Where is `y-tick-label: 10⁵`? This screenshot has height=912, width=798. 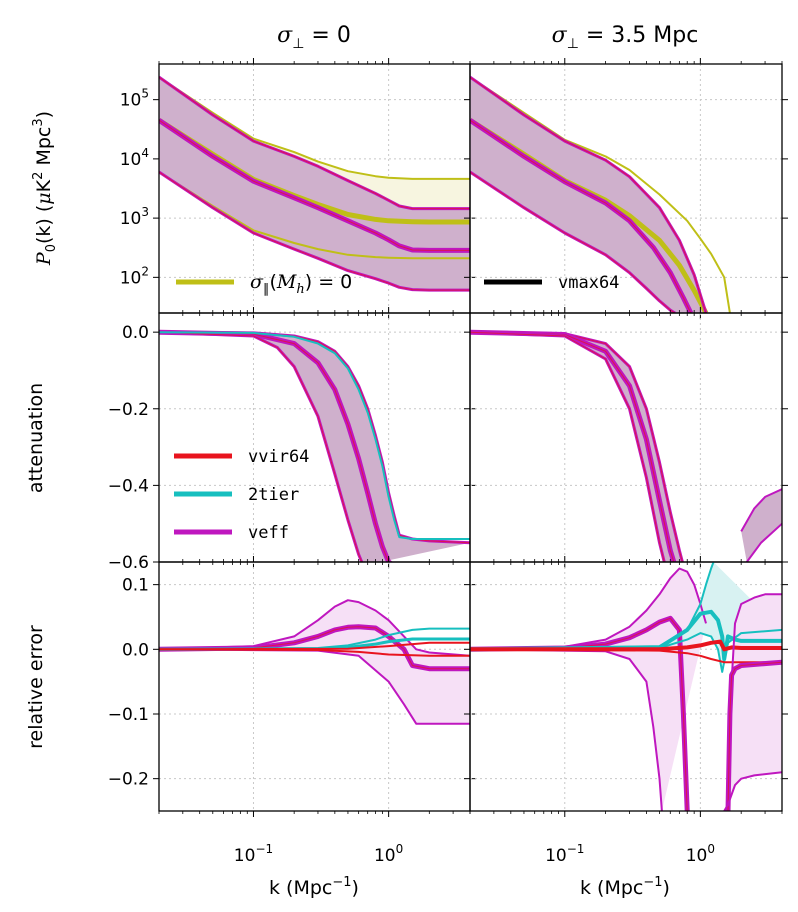 y-tick-label: 10⁵ is located at coordinates (134, 99).